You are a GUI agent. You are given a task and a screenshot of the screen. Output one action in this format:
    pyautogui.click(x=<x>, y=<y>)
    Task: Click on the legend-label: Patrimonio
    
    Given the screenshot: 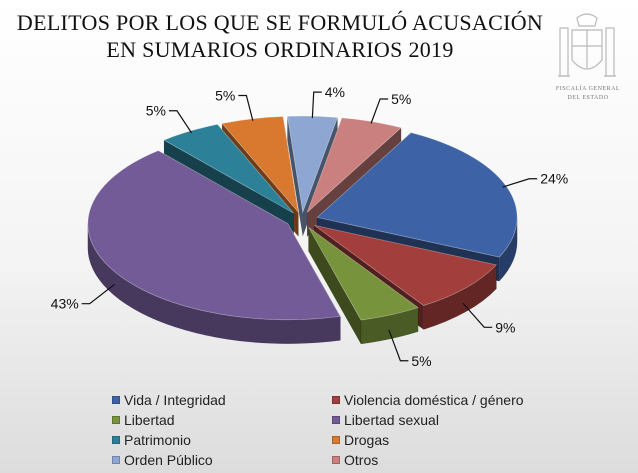 What is the action you would take?
    pyautogui.click(x=157, y=440)
    